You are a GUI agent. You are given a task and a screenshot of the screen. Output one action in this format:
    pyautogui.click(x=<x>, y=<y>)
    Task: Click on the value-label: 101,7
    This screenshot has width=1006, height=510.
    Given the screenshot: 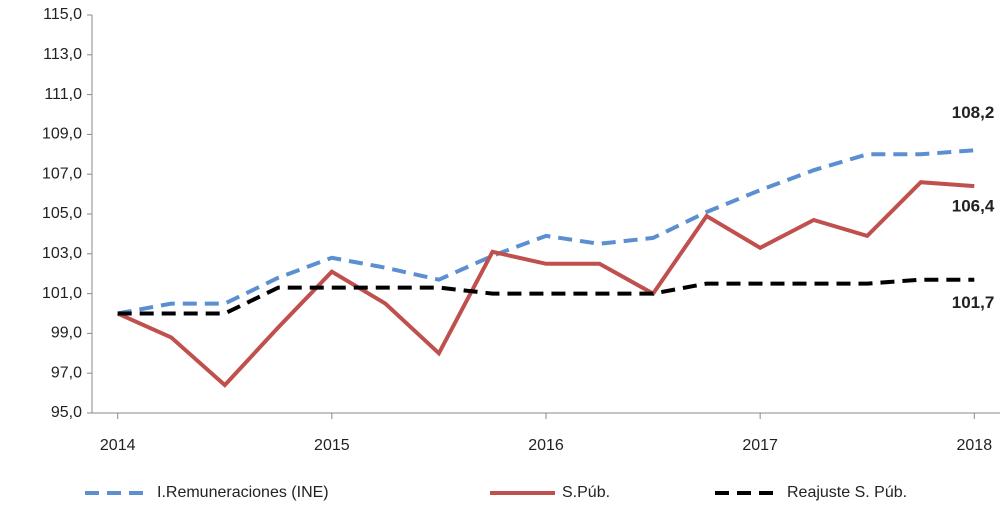 What is the action you would take?
    pyautogui.click(x=973, y=302)
    